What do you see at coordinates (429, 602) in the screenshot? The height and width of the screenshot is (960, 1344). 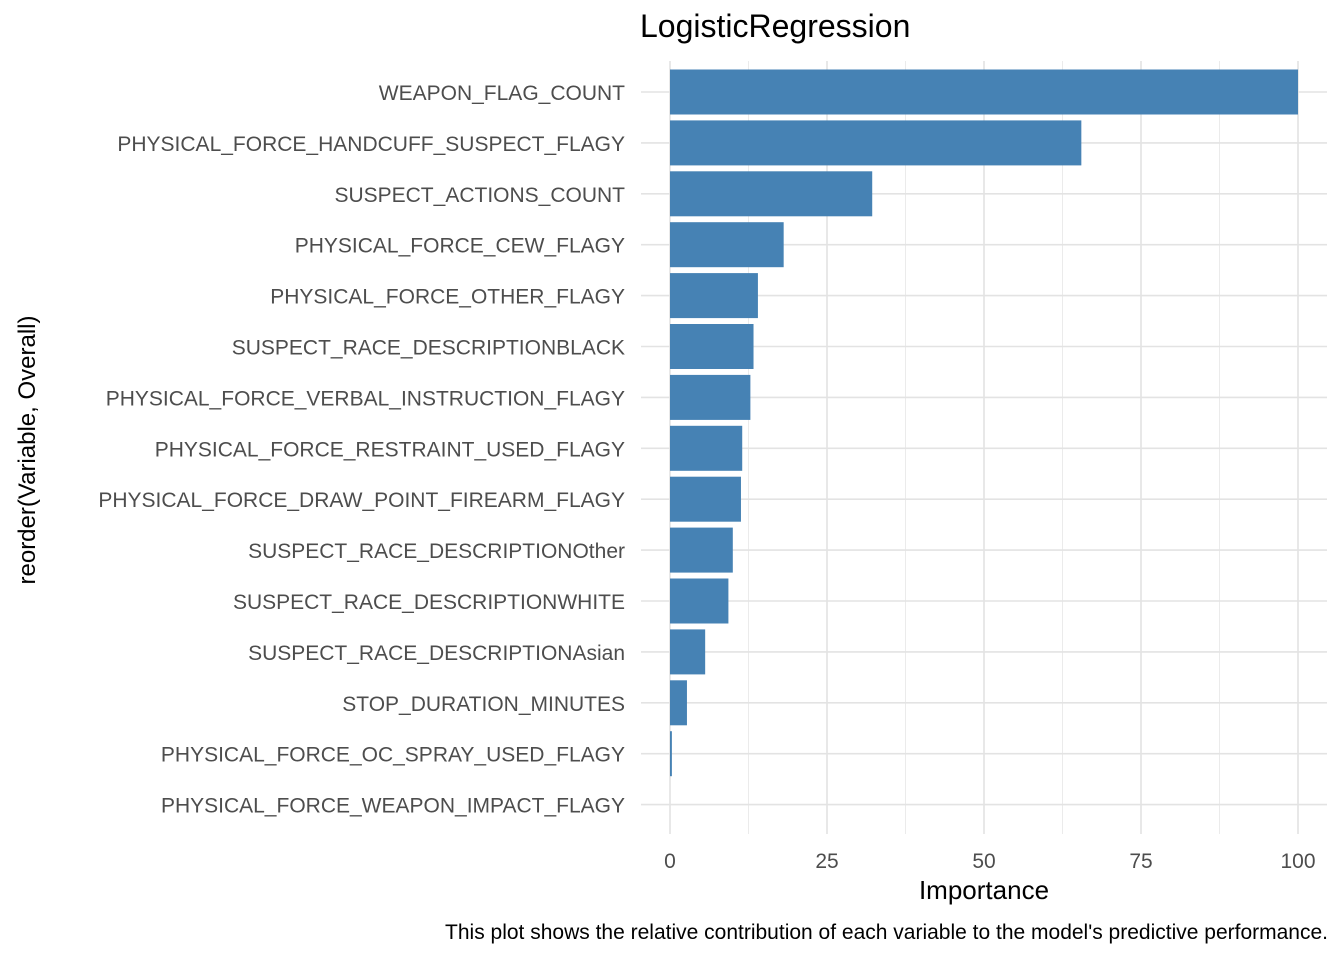 I see `category-label: SUSPECT_RACE_DESCRIPTIONWHITE` at bounding box center [429, 602].